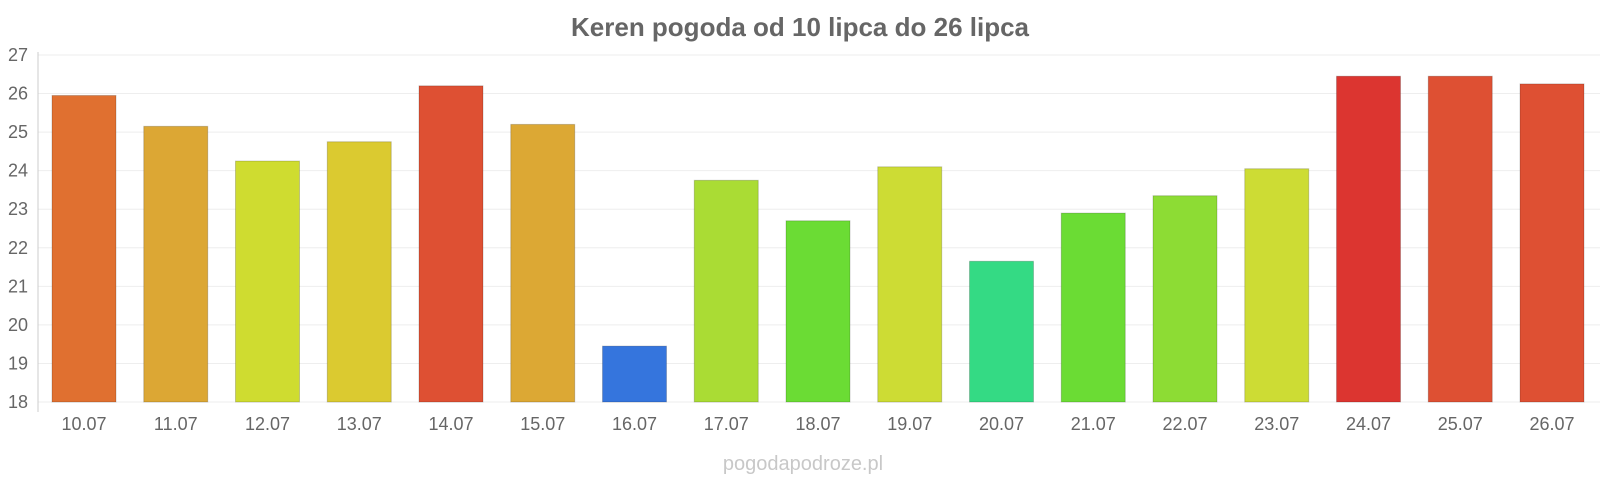 The height and width of the screenshot is (480, 1600). What do you see at coordinates (451, 244) in the screenshot?
I see `bar-14.07` at bounding box center [451, 244].